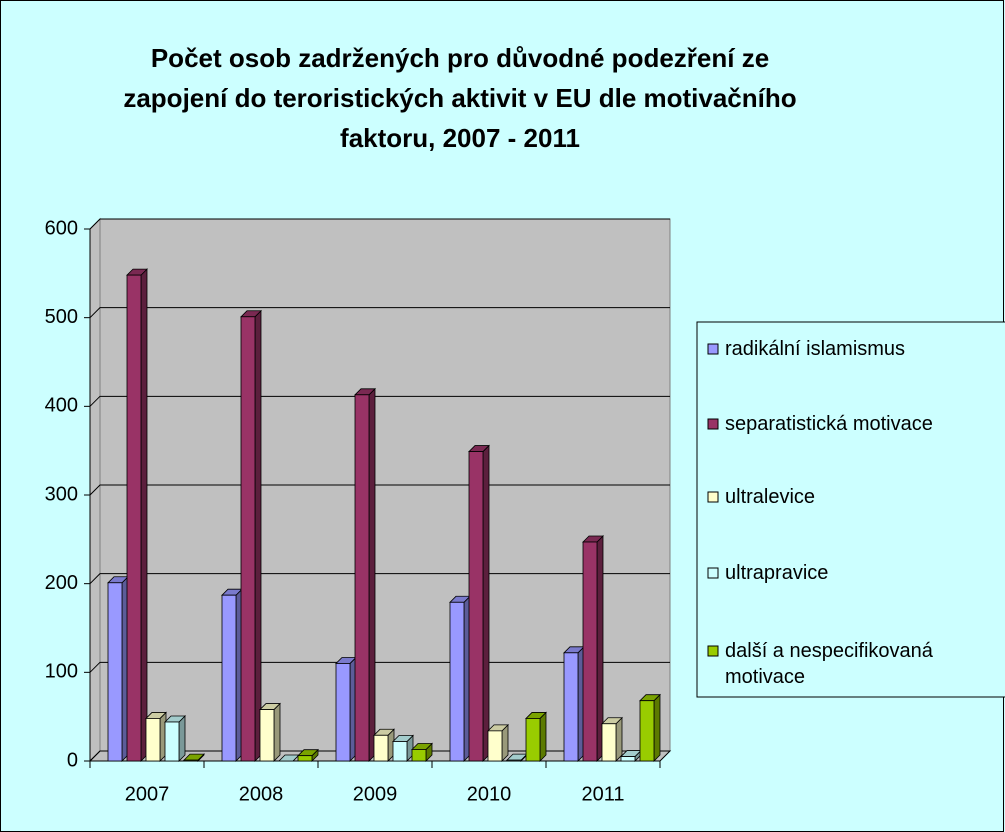  What do you see at coordinates (829, 664) in the screenshot?
I see `legend-label: další a nespecifikovaná motivace` at bounding box center [829, 664].